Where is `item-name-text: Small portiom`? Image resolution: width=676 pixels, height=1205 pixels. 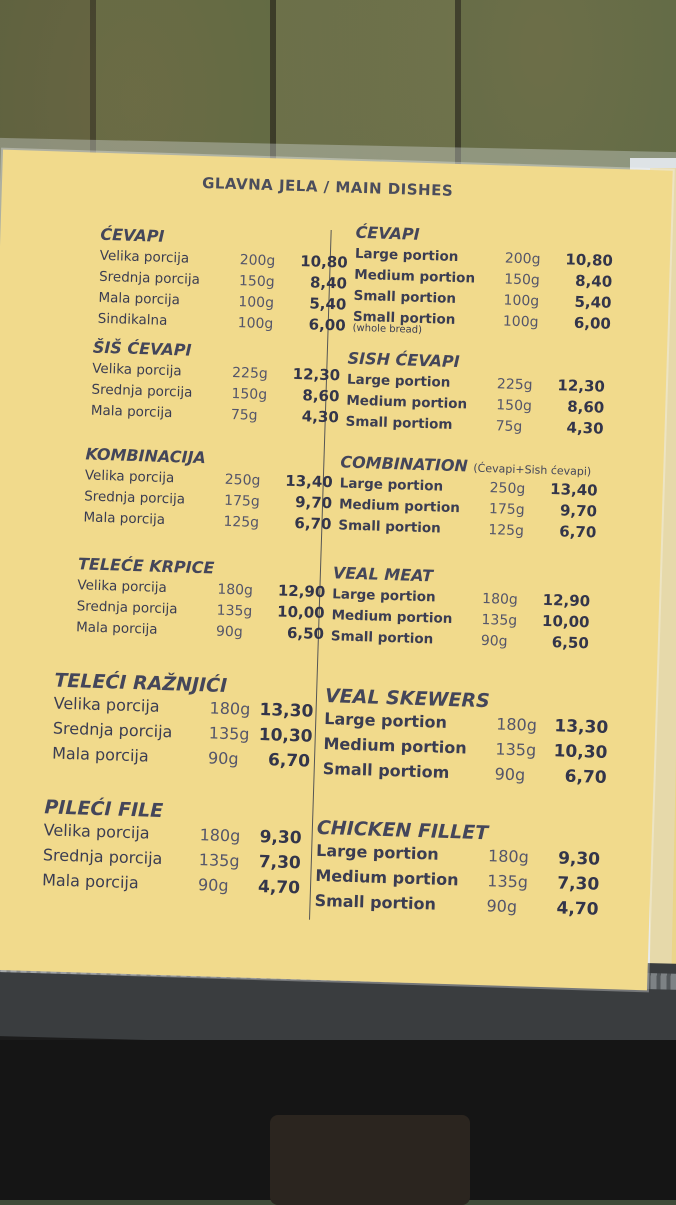 item-name-text: Small portiom is located at coordinates (386, 771).